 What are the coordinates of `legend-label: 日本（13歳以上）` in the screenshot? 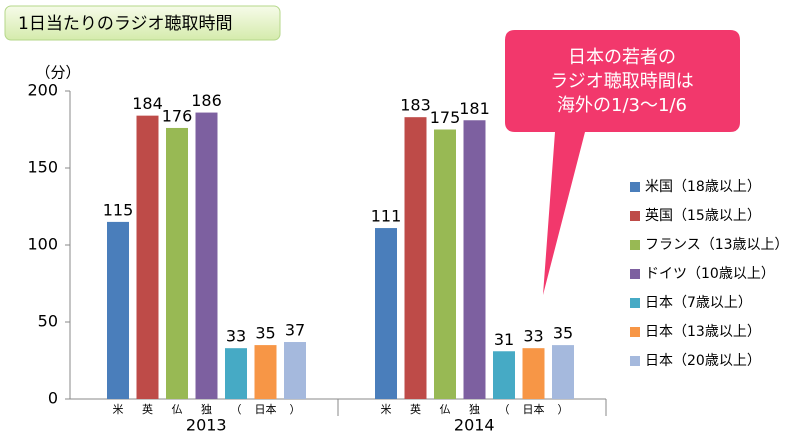 It's located at (703, 332).